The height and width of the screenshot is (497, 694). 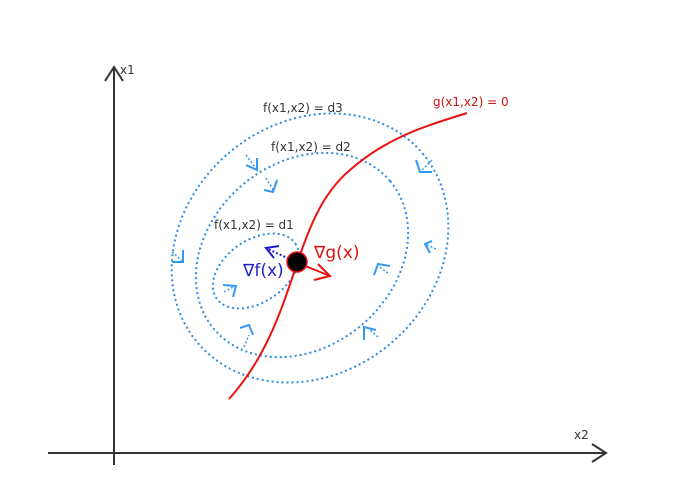 What do you see at coordinates (177, 256) in the screenshot?
I see `arrow-d3-left` at bounding box center [177, 256].